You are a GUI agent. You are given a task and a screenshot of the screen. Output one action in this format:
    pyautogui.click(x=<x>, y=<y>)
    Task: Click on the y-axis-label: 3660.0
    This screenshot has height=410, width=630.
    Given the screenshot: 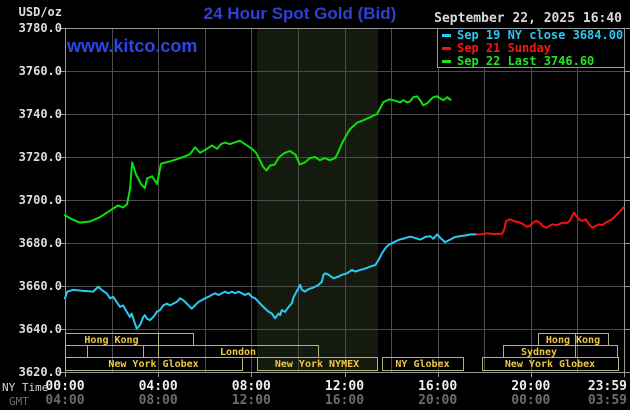 What is the action you would take?
    pyautogui.click(x=40, y=286)
    